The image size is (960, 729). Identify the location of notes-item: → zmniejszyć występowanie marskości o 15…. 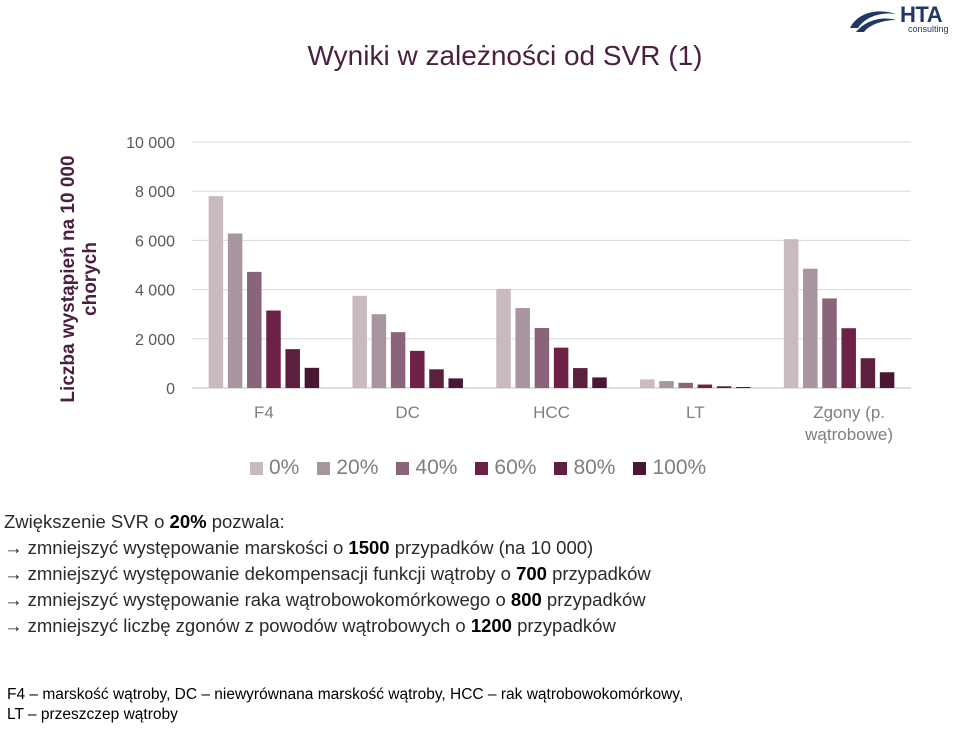
(327, 548).